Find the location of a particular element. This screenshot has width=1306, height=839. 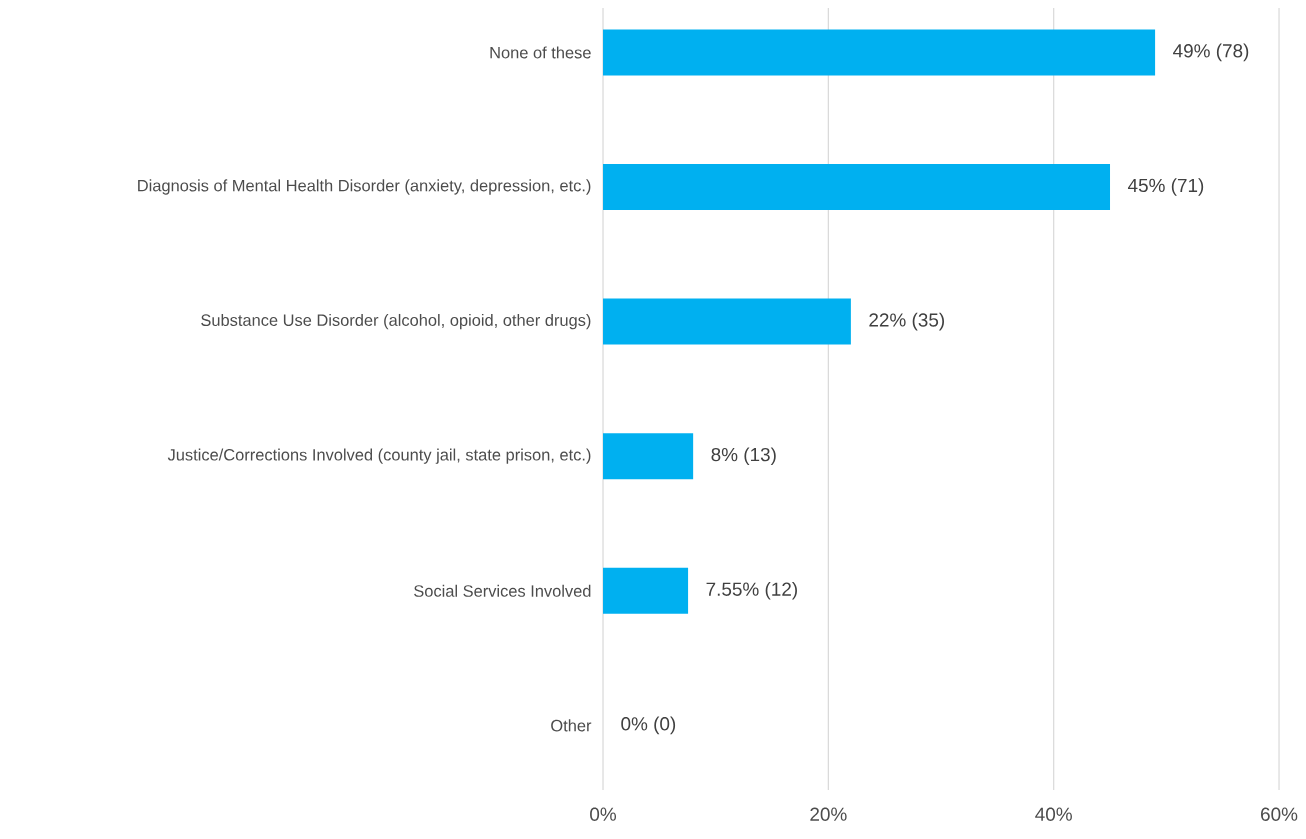

data-label: 49% (78) is located at coordinates (1211, 52).